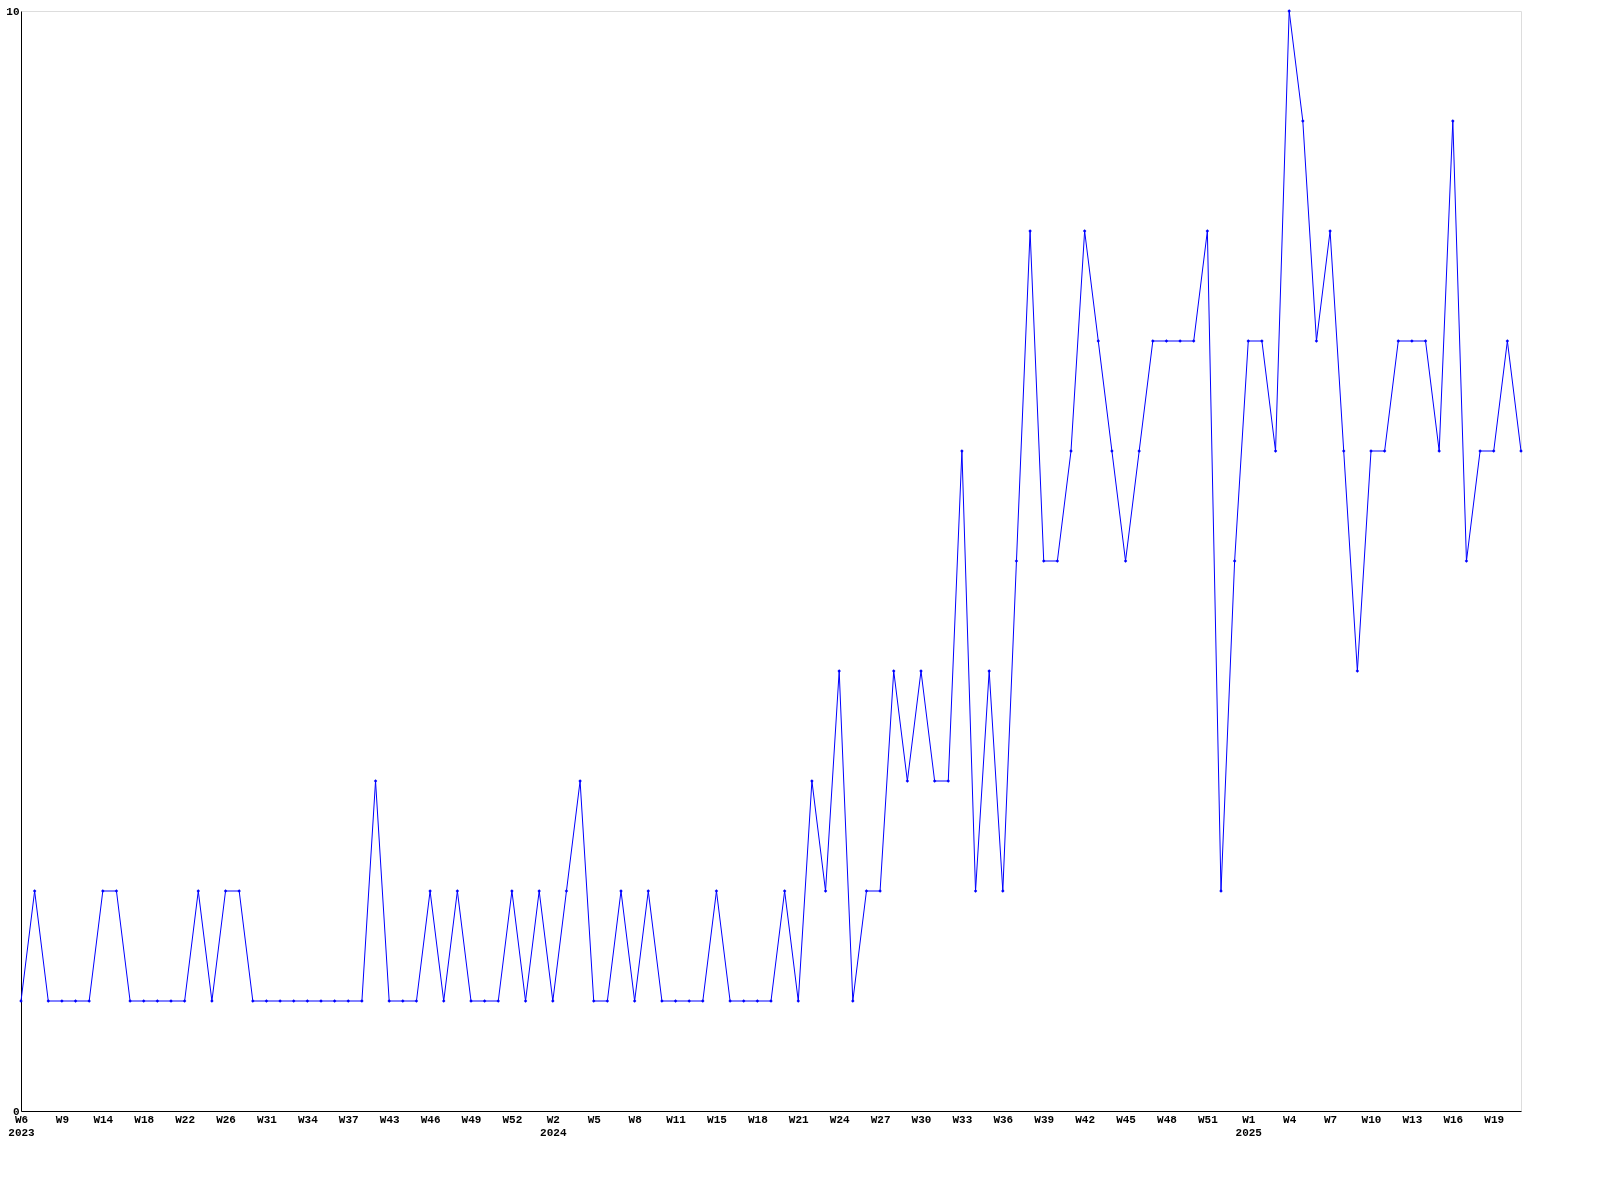 The width and height of the screenshot is (1600, 1200). I want to click on x-tick-label: W51, so click(1208, 1119).